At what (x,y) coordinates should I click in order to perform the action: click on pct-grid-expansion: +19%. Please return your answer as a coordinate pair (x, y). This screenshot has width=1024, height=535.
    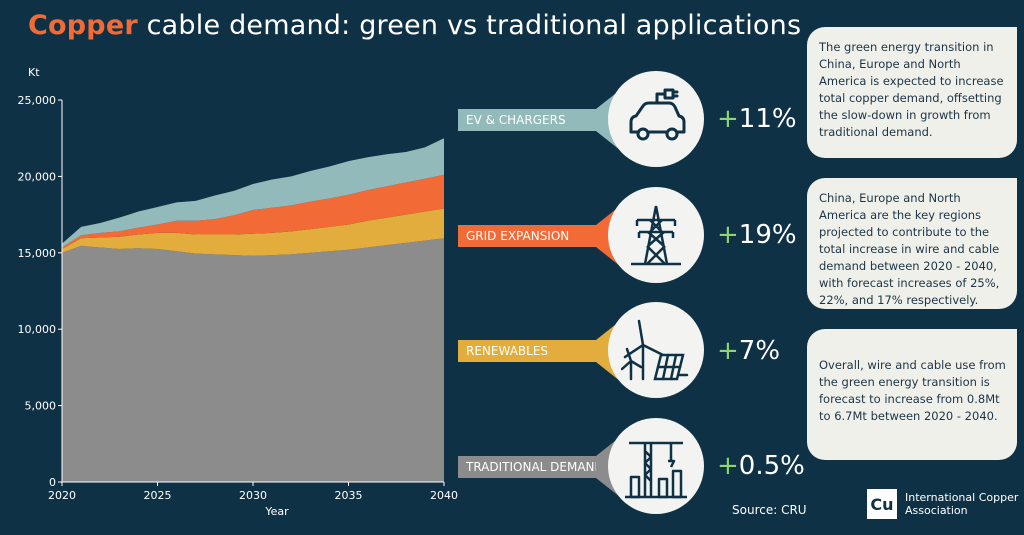
    Looking at the image, I should click on (757, 235).